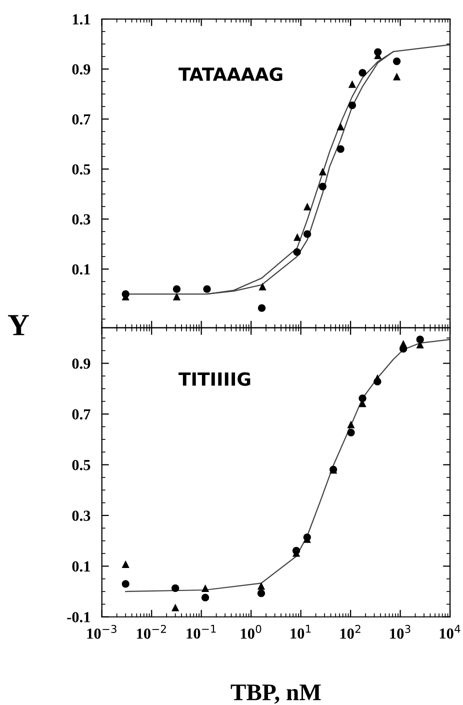 Image resolution: width=463 pixels, height=705 pixels. Describe the element at coordinates (101, 631) in the screenshot. I see `x-tick-label: 10$^{−3}$` at that location.